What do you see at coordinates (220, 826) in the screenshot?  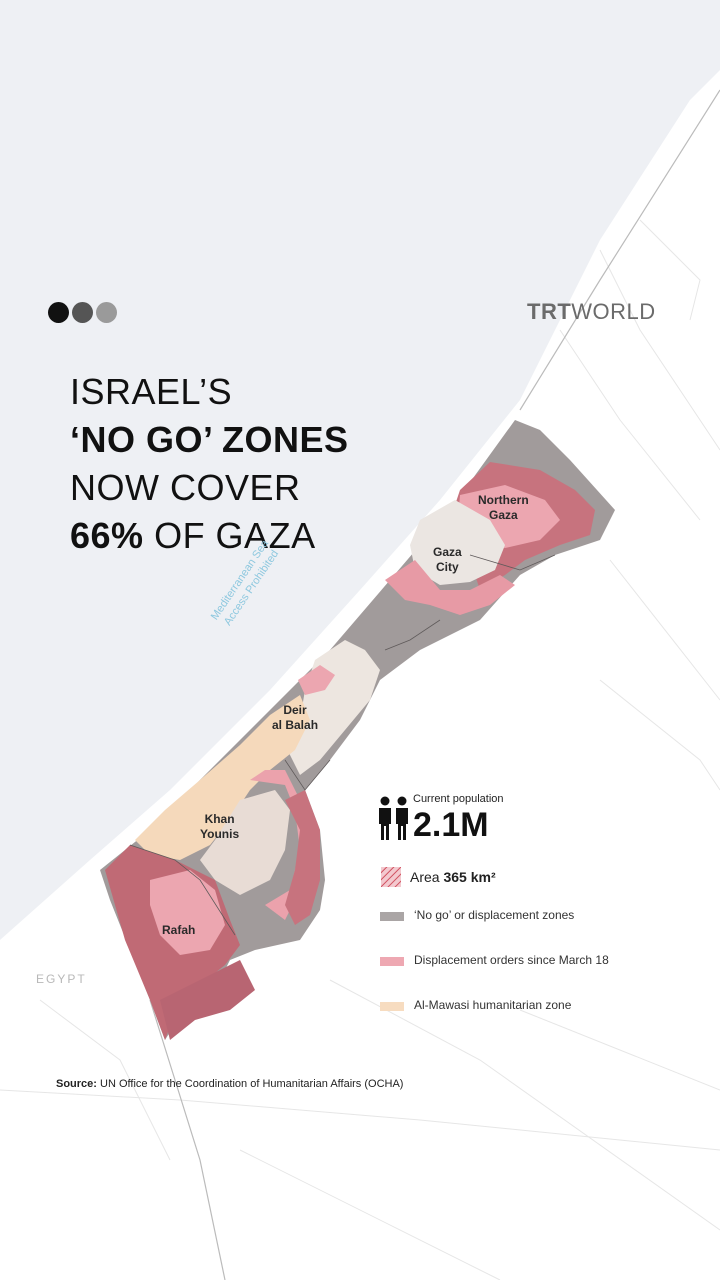 I see `place-khan-younis: Khan Younis` at bounding box center [220, 826].